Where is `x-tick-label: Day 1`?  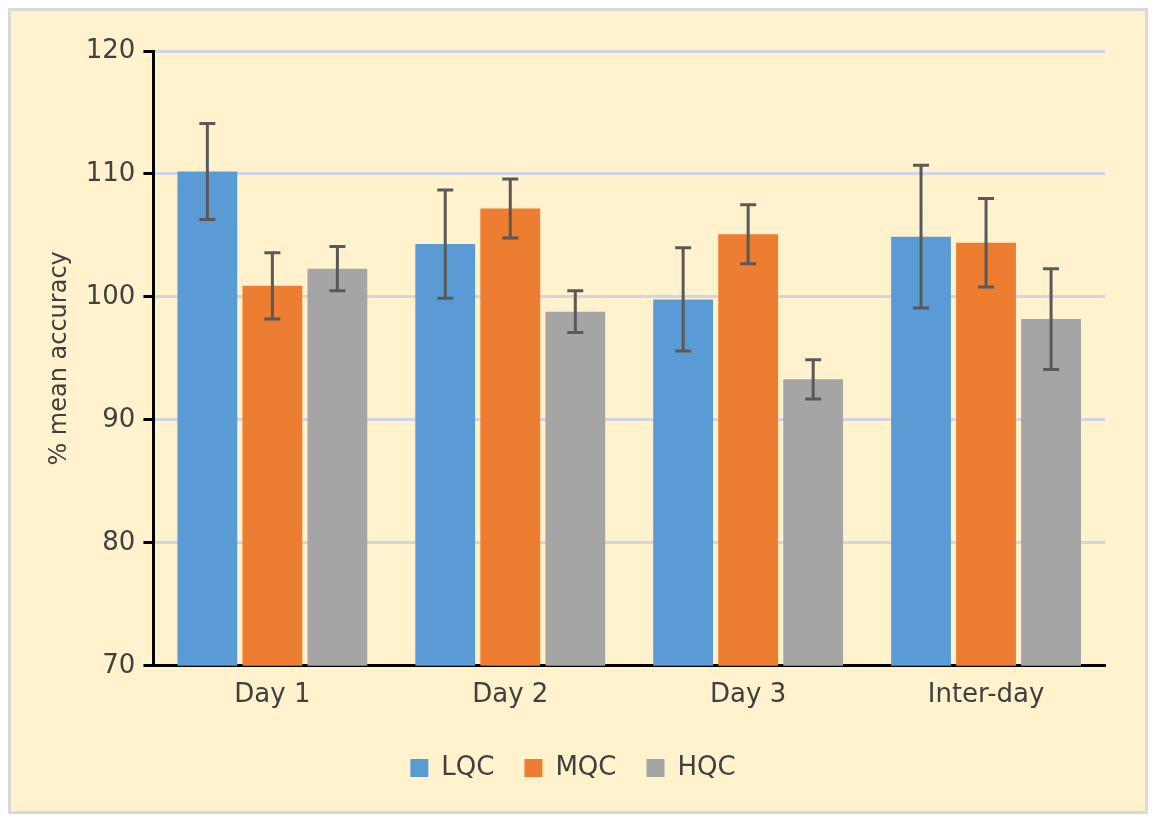 x-tick-label: Day 1 is located at coordinates (272, 693).